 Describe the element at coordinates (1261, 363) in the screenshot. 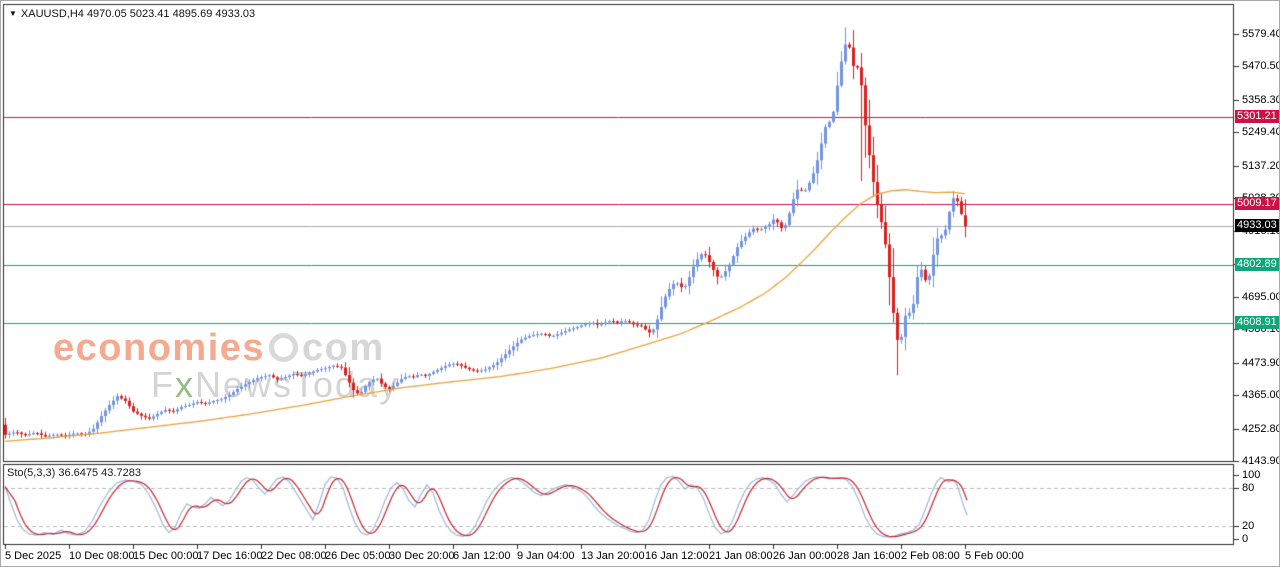

I see `price-tick-label: 4473.90` at that location.